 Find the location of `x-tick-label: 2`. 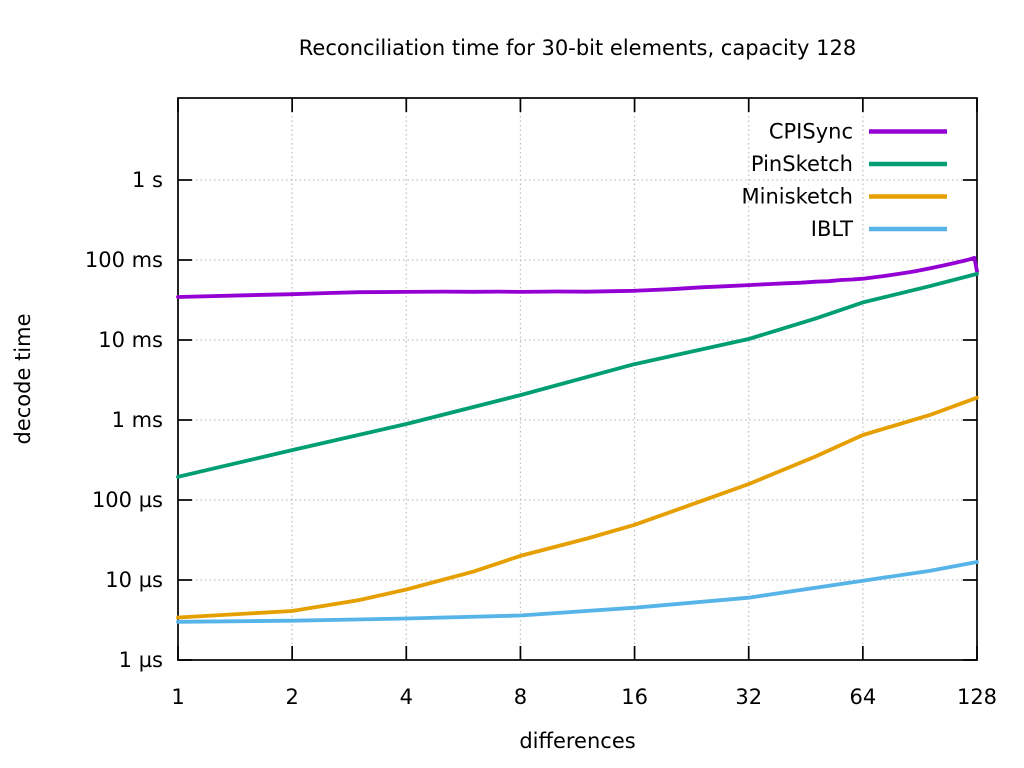

x-tick-label: 2 is located at coordinates (291, 697).